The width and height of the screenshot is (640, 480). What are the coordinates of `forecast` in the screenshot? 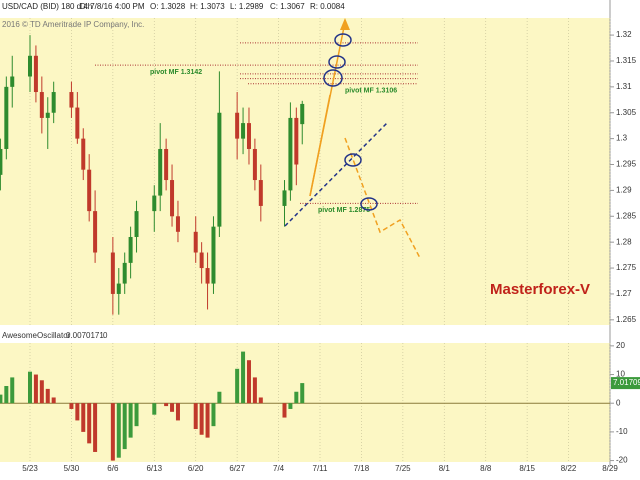 It's located at (382, 198).